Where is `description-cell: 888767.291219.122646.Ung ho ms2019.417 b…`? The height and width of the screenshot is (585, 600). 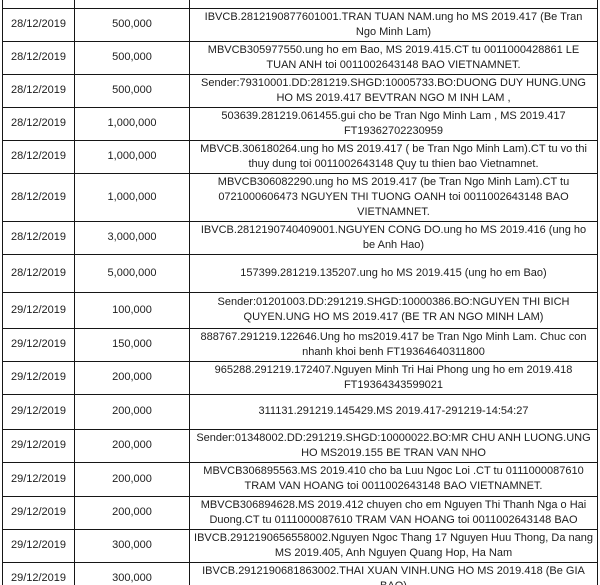
description-cell: 888767.291219.122646.Ung ho ms2019.417 b… is located at coordinates (393, 344).